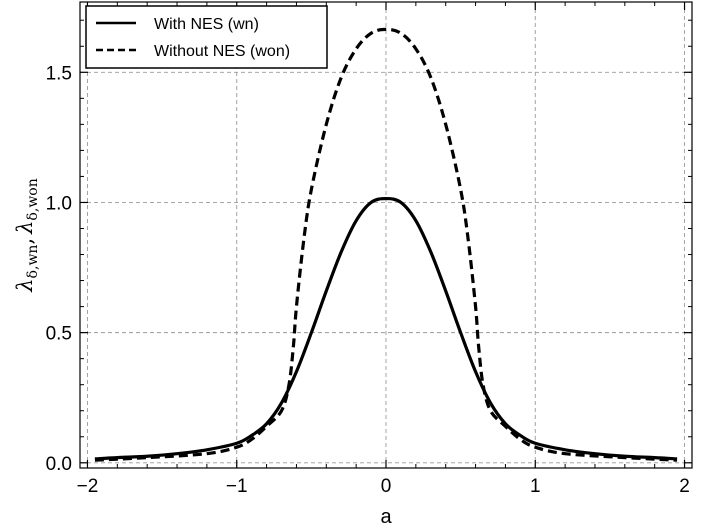  I want to click on y-label-subscript-2: δ,won, so click(33, 199).